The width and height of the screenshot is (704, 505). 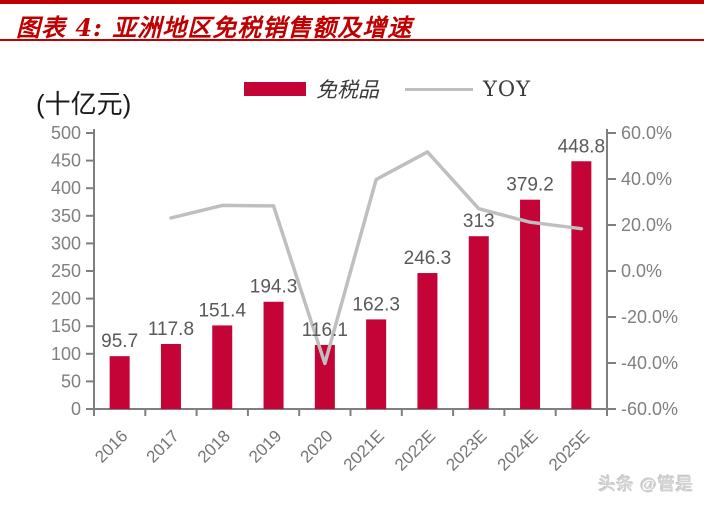 What do you see at coordinates (311, 89) in the screenshot?
I see `legend-item-bar: 免税品` at bounding box center [311, 89].